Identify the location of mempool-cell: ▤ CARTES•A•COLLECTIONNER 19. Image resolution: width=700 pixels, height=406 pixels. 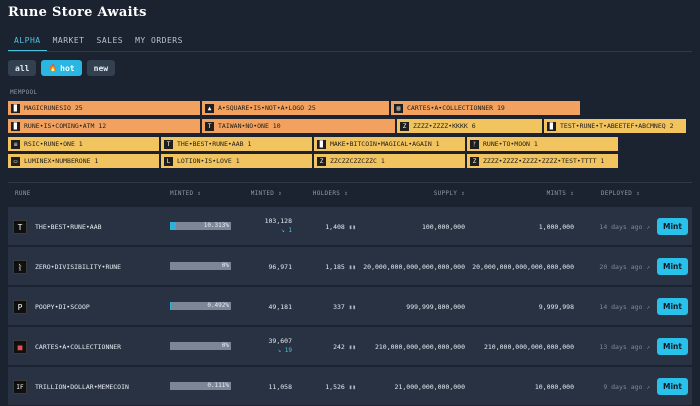
(485, 108).